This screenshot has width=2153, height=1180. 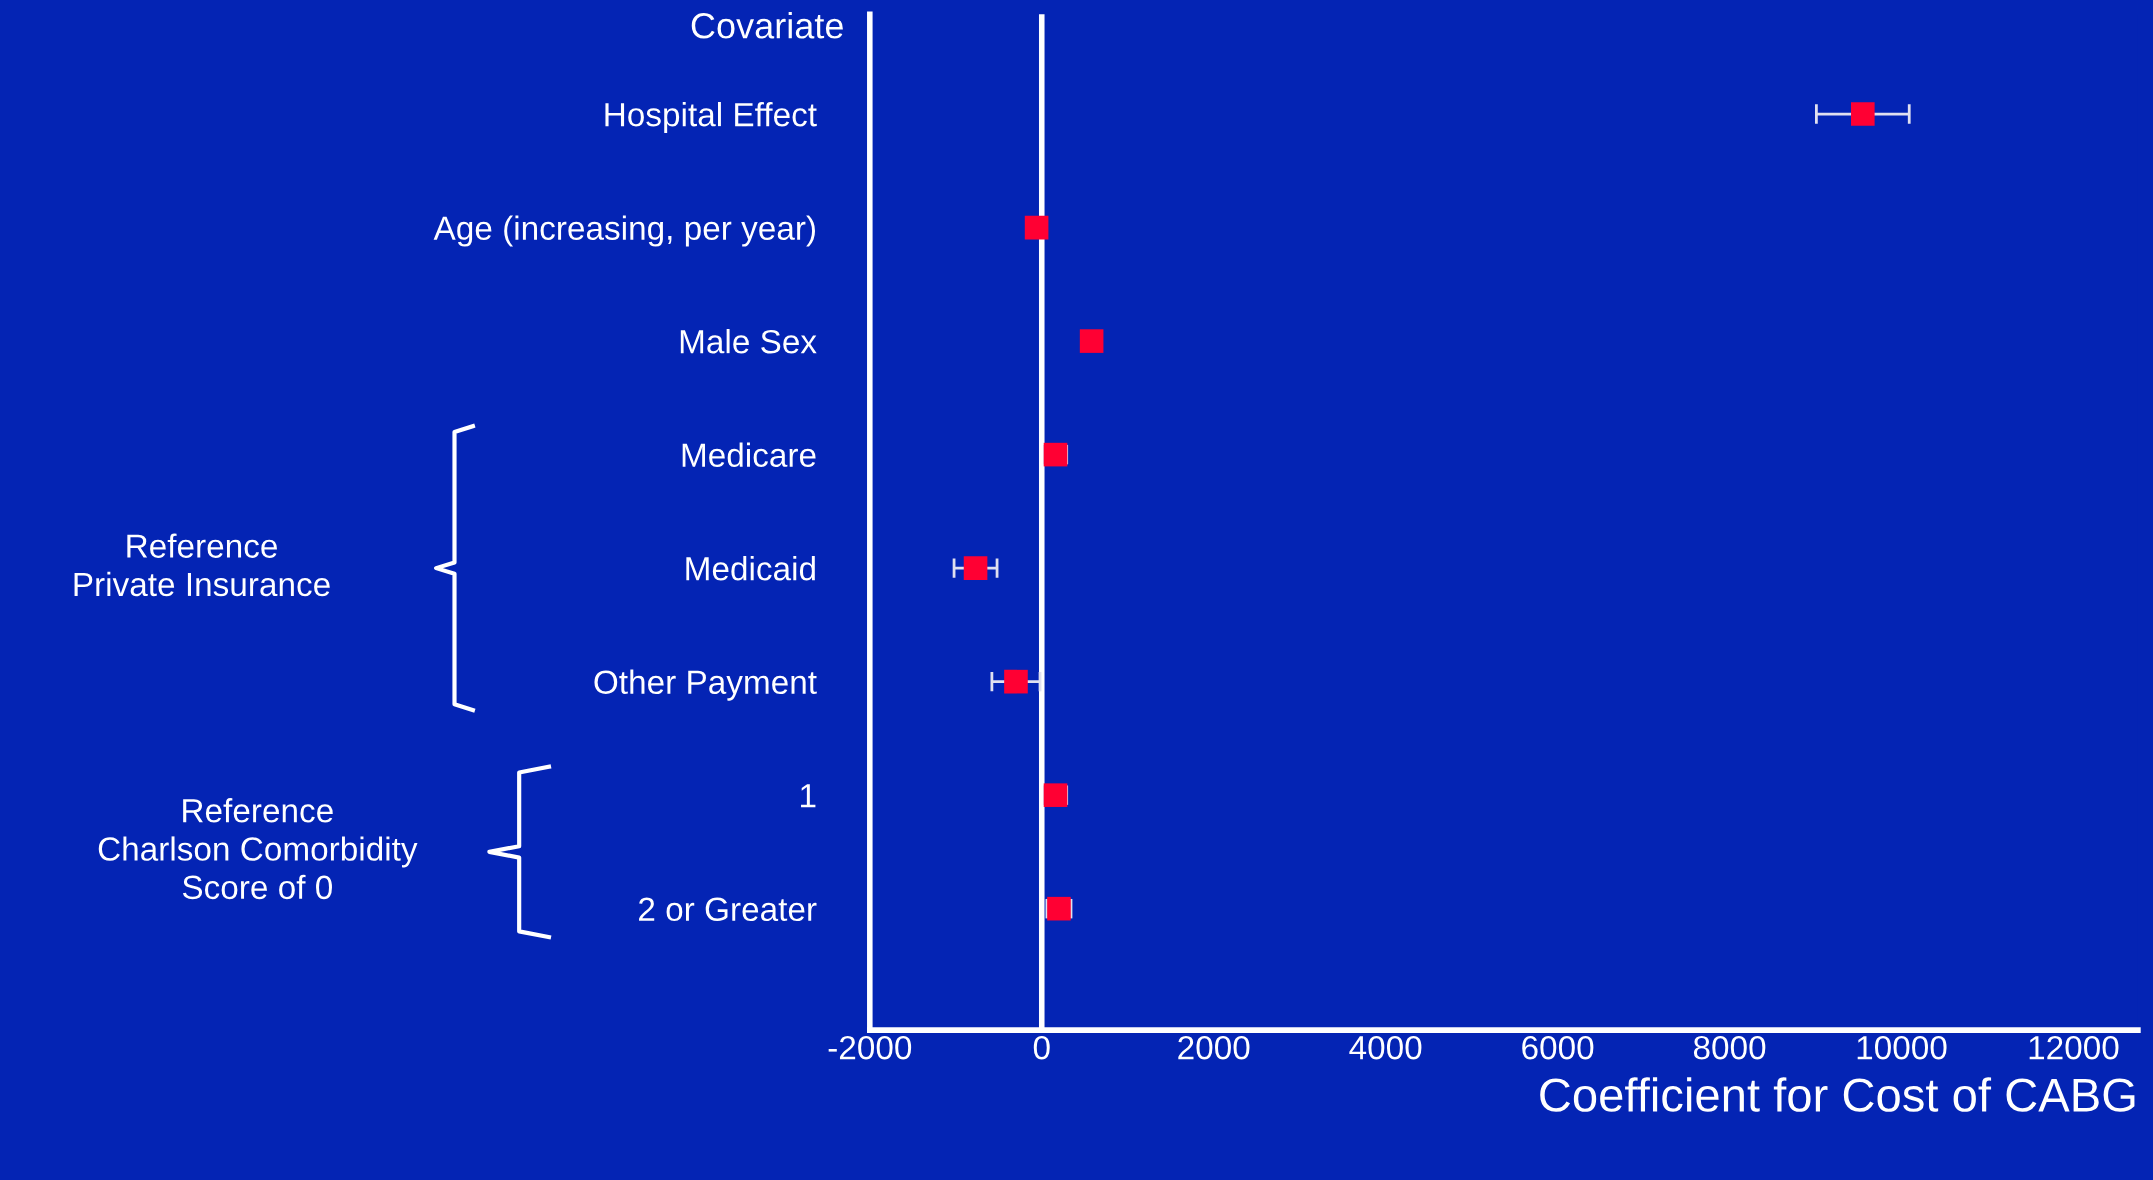 I want to click on x-tick-label: 12000, so click(x=2074, y=1047).